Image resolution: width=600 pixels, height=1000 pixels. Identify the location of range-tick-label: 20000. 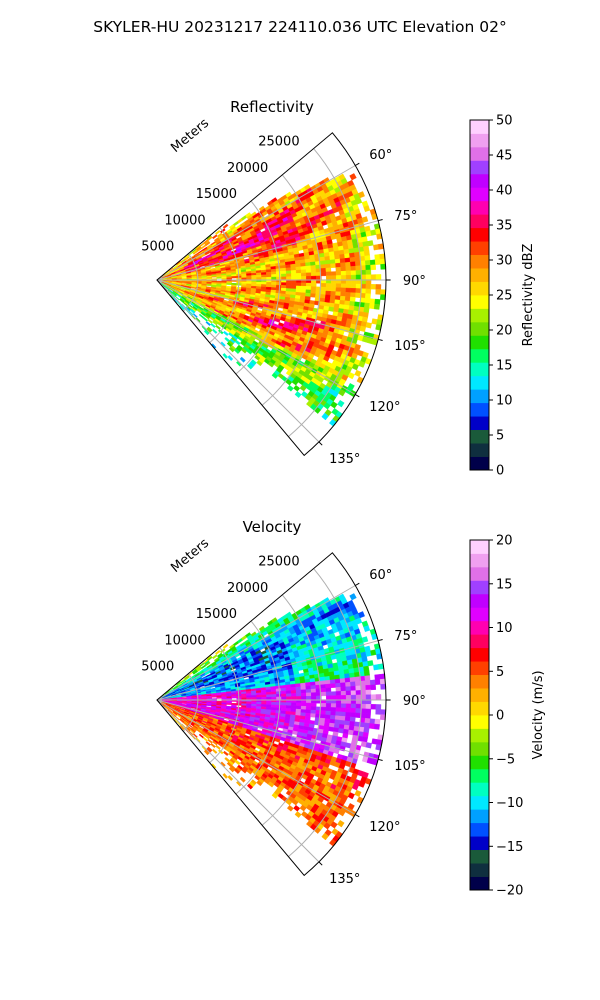
(247, 168).